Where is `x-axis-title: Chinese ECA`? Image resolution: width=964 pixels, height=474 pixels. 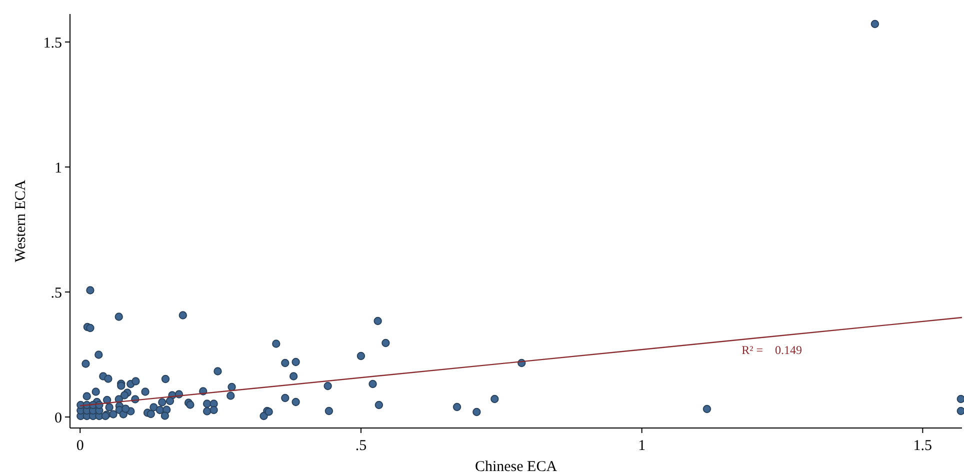
x-axis-title: Chinese ECA is located at coordinates (516, 466).